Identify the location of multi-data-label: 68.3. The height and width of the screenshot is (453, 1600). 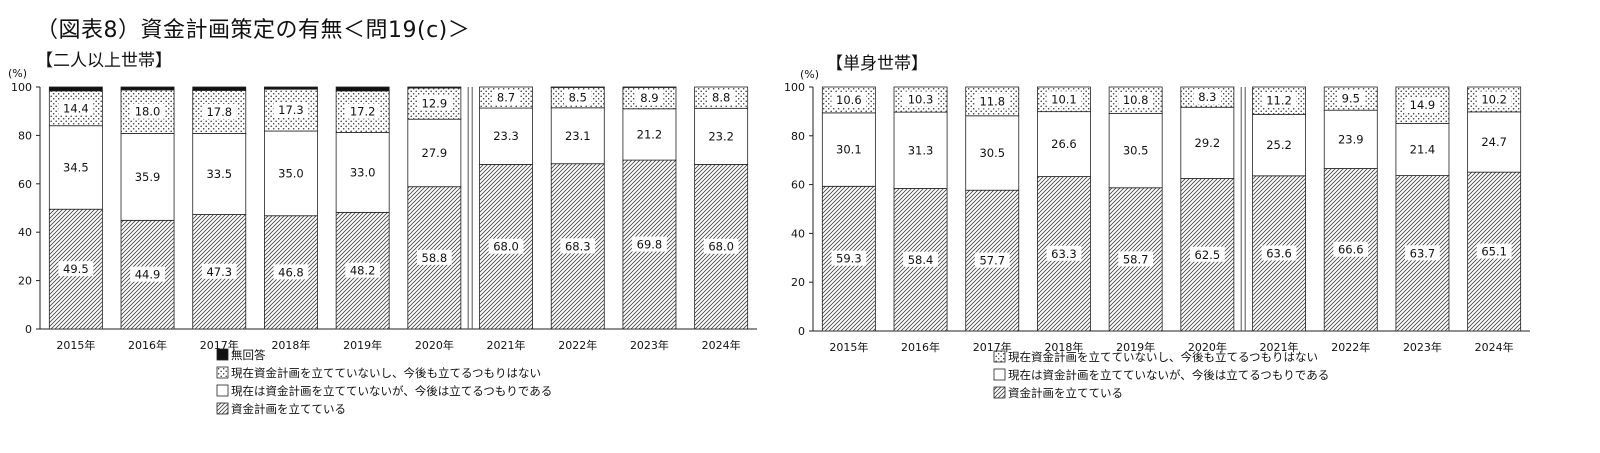
(578, 246).